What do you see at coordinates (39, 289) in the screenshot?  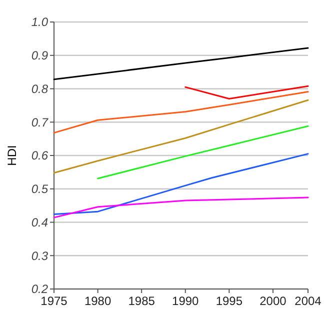 I see `y-tick-label: 0.2` at bounding box center [39, 289].